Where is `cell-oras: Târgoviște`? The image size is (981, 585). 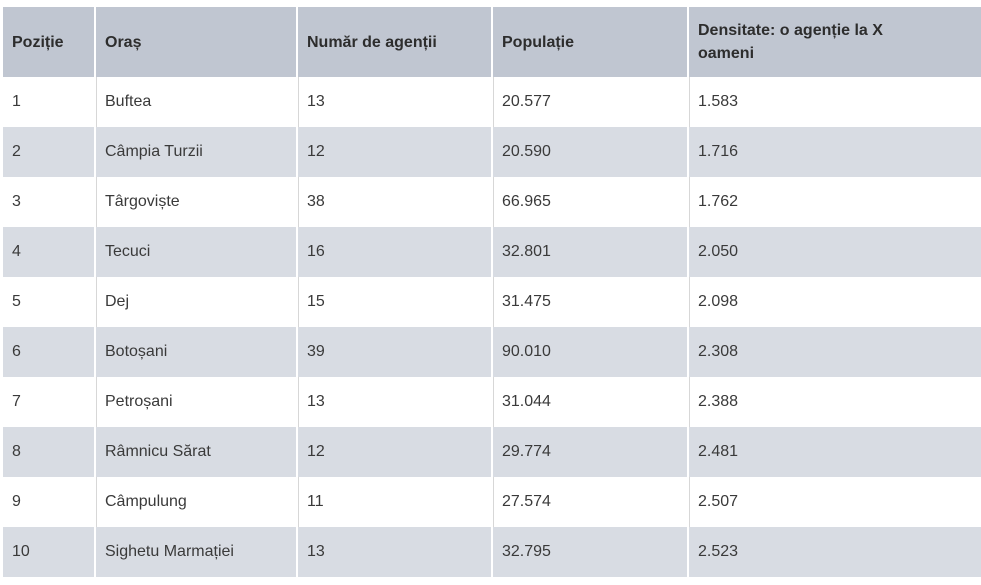
cell-oras: Târgoviște is located at coordinates (195, 202).